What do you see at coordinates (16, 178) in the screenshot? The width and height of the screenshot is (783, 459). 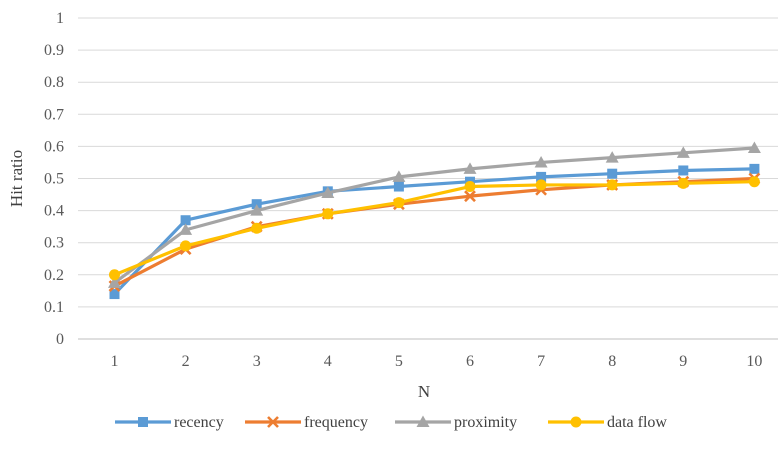 I see `y-axis-title: Hit ratio` at bounding box center [16, 178].